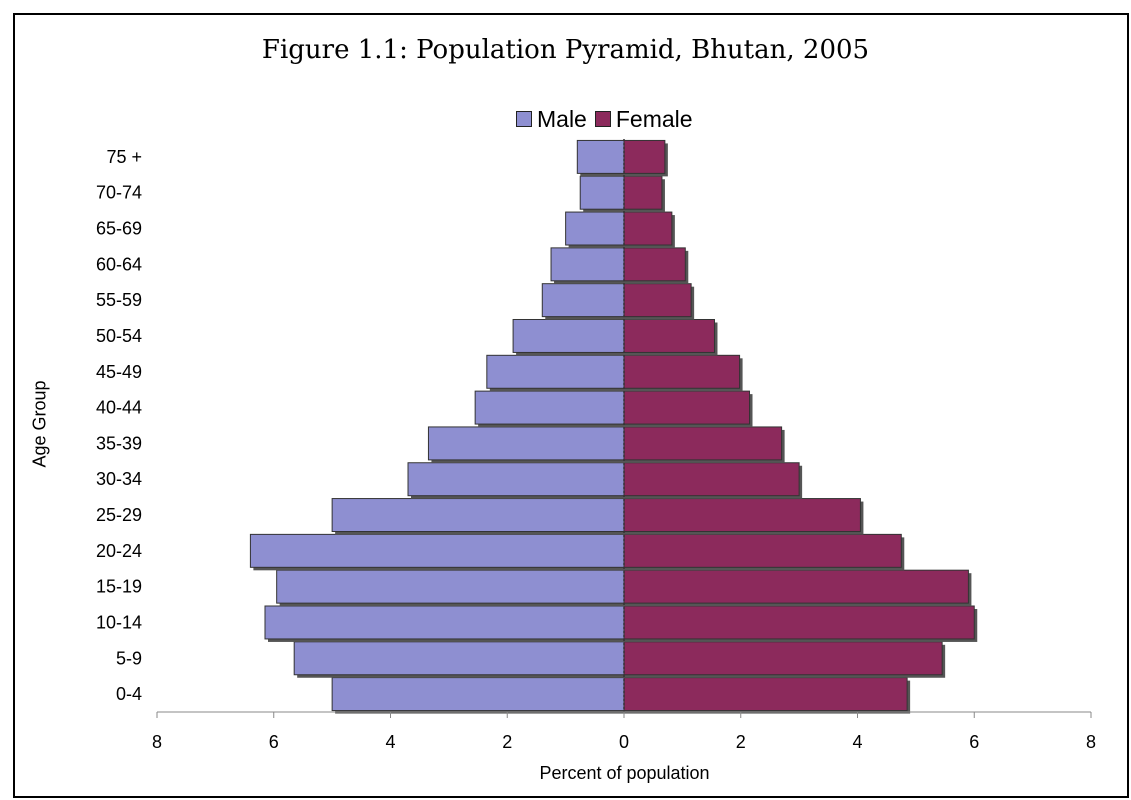 The height and width of the screenshot is (800, 1131). Describe the element at coordinates (524, 119) in the screenshot. I see `legend-swatch-male` at that location.